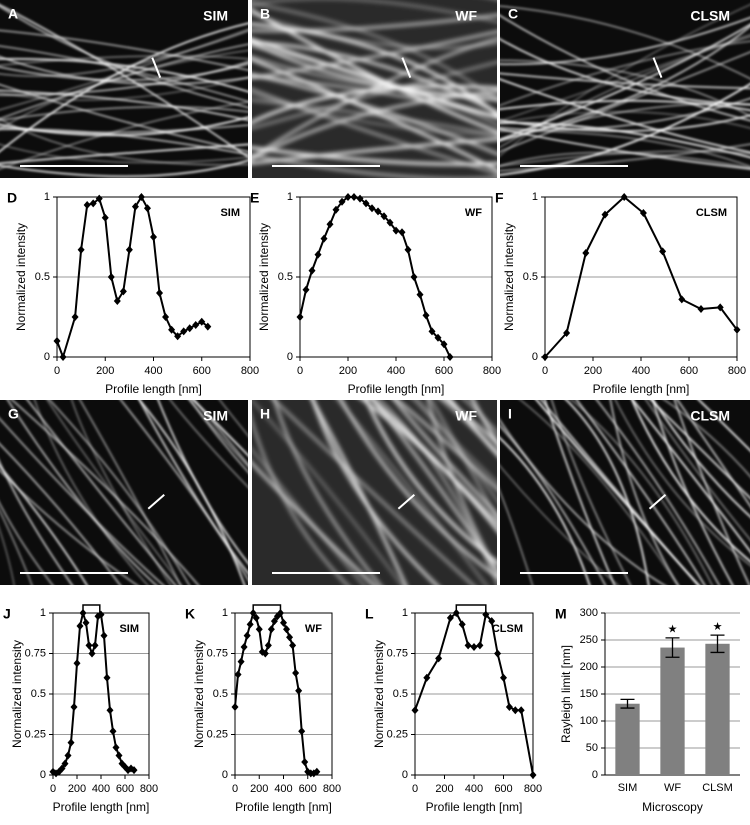 The width and height of the screenshot is (750, 825). Describe the element at coordinates (672, 807) in the screenshot. I see `x-axis-label: Microscopy` at that location.